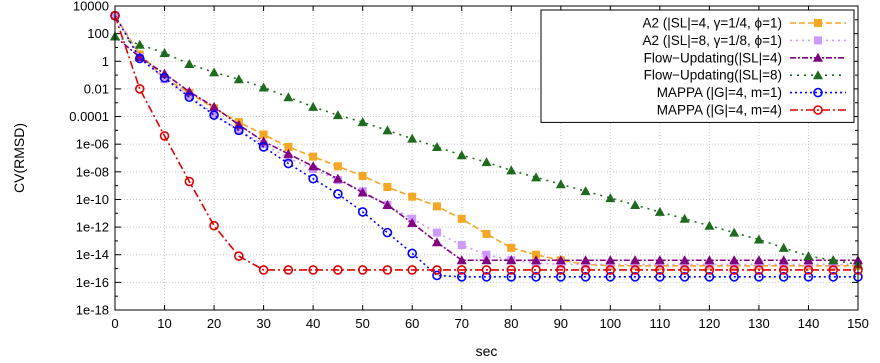 This screenshot has height=363, width=880. What do you see at coordinates (164, 323) in the screenshot?
I see `x-tick-label: 10` at bounding box center [164, 323].